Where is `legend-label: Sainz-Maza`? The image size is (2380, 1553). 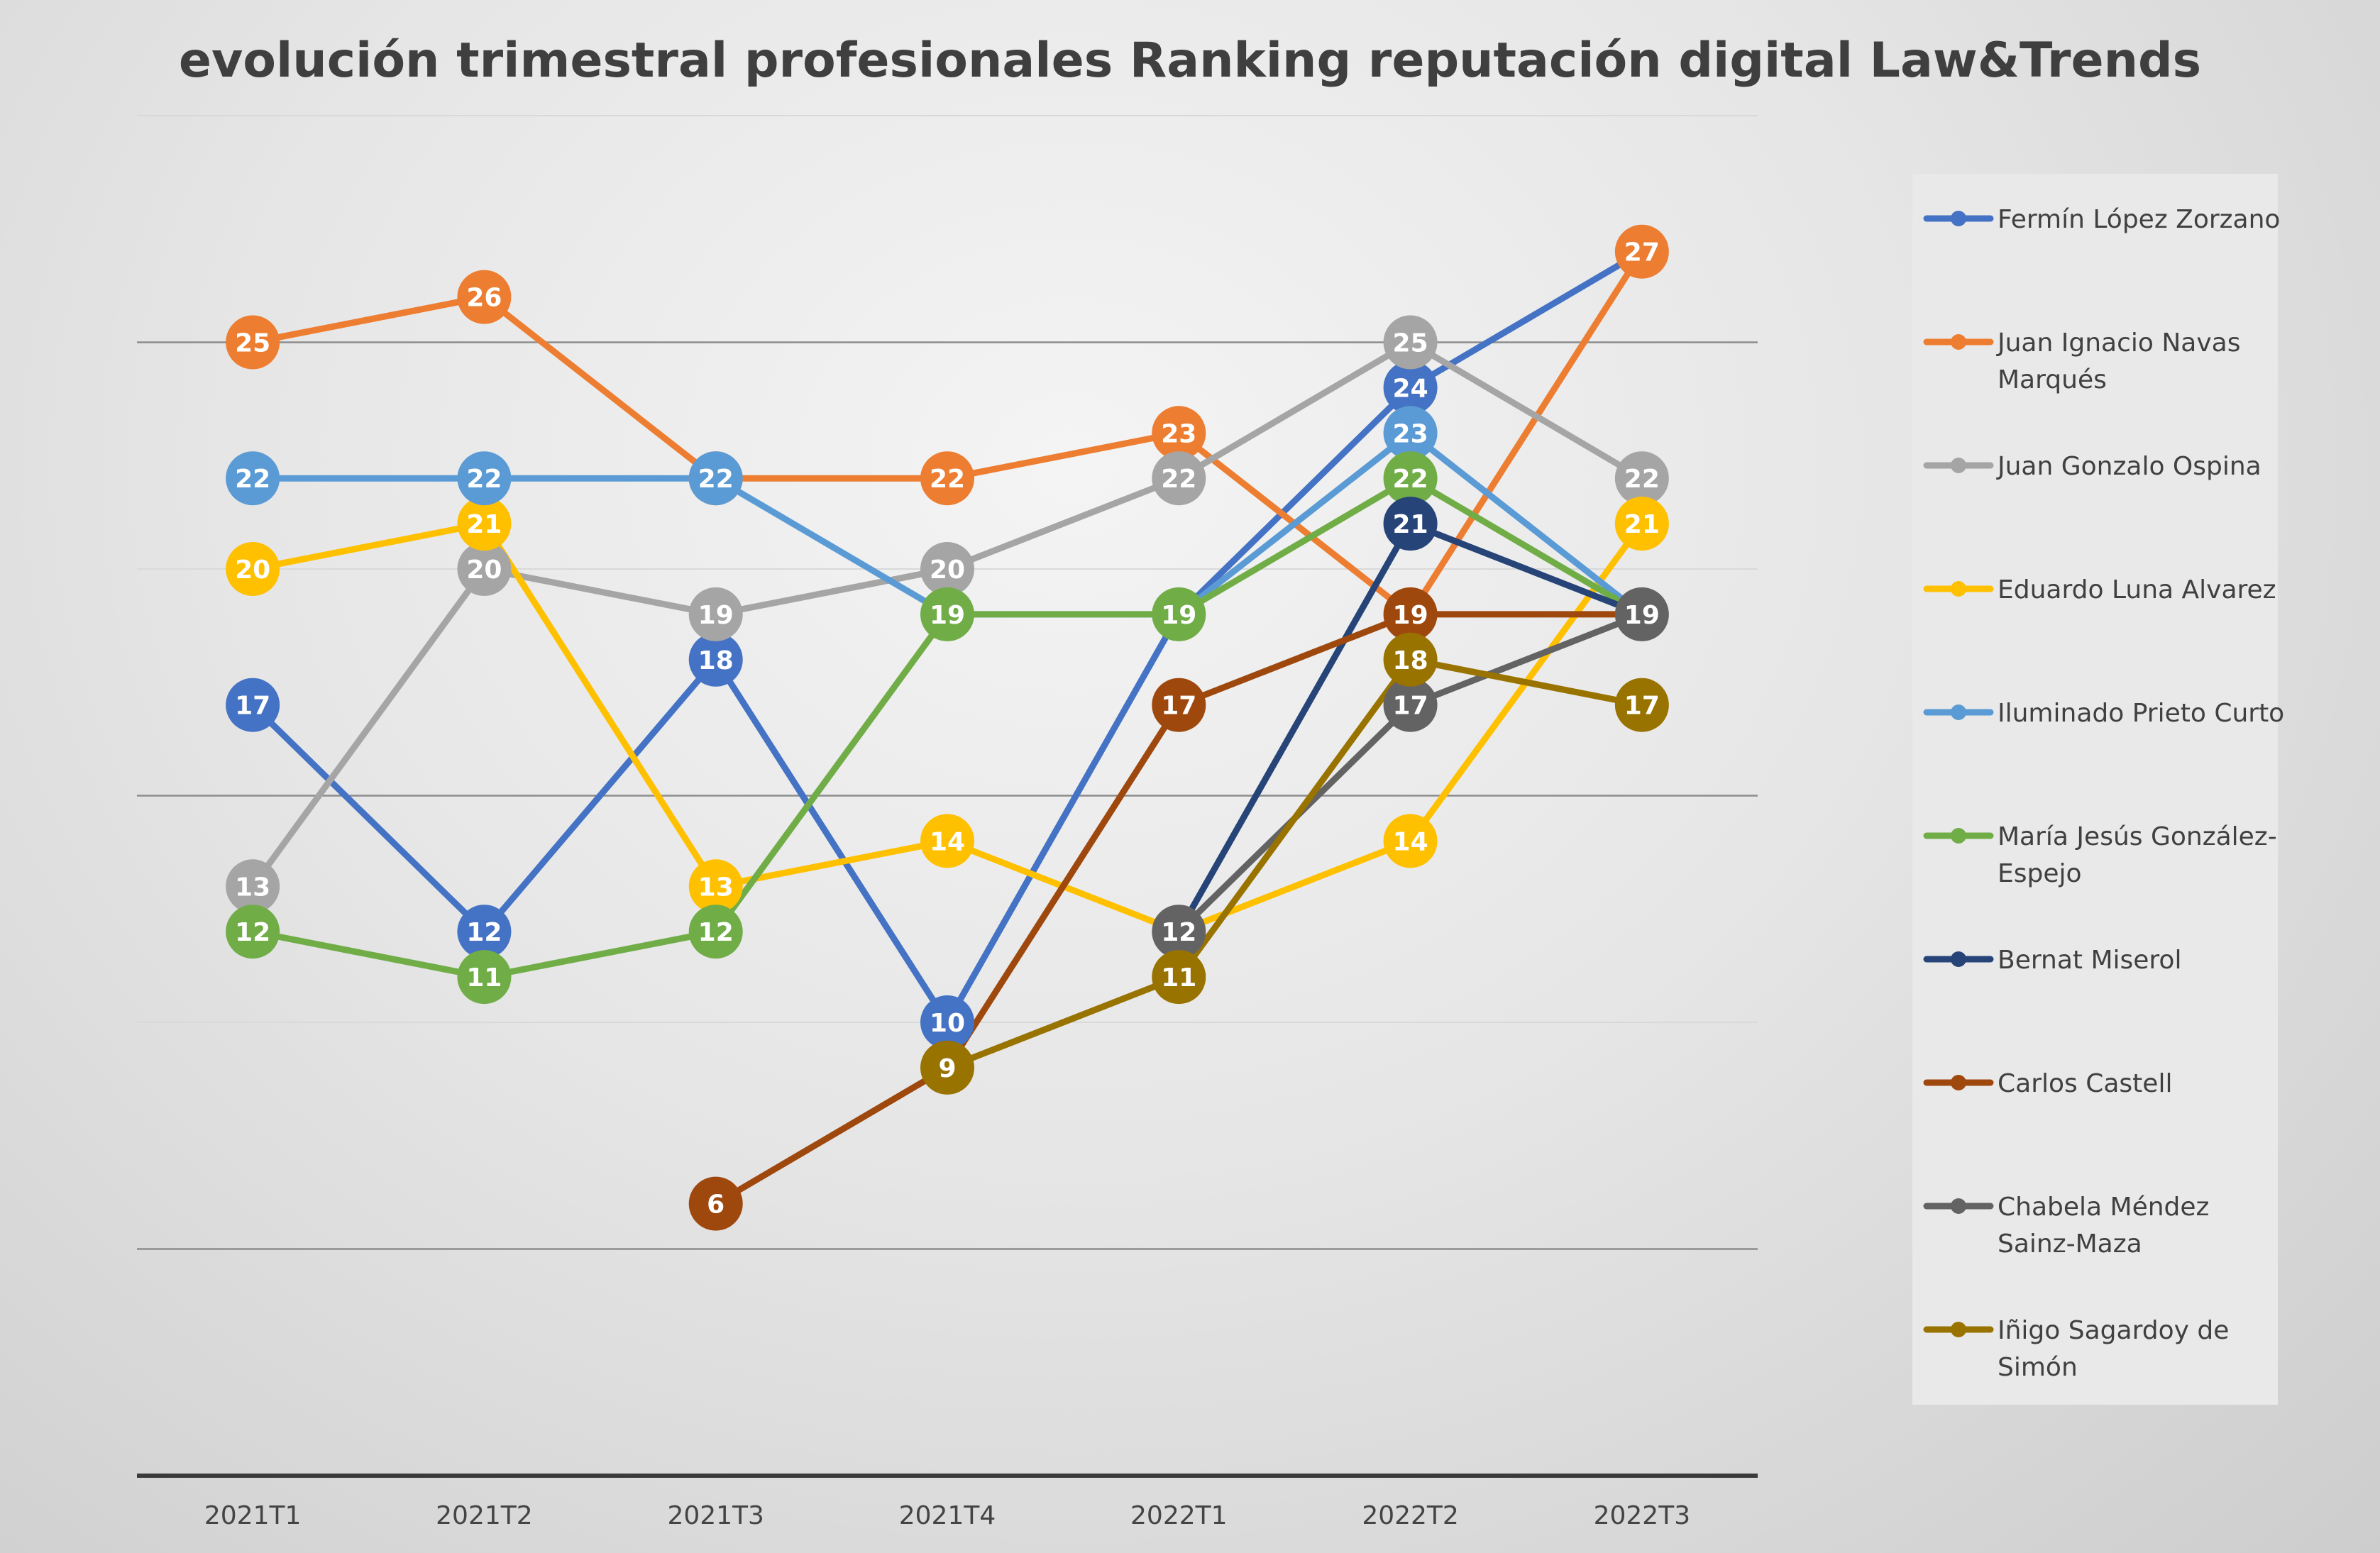 legend-label: Sainz-Maza is located at coordinates (2070, 1244).